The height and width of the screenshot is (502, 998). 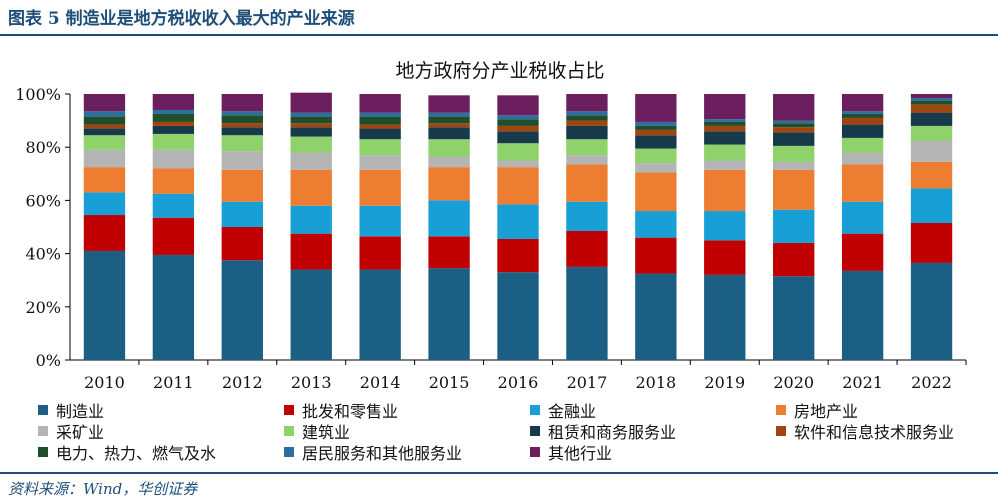 What do you see at coordinates (103, 489) in the screenshot?
I see `source-note: 资料来源：Wind，华创证券` at bounding box center [103, 489].